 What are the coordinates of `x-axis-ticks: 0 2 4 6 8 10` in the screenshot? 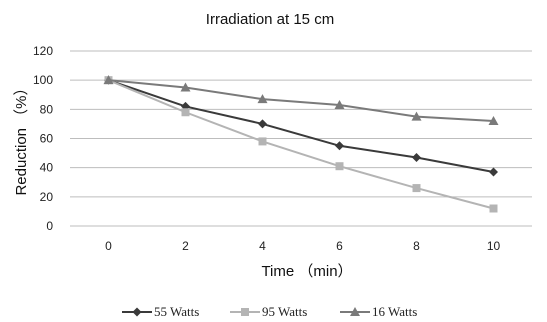 It's located at (302, 246).